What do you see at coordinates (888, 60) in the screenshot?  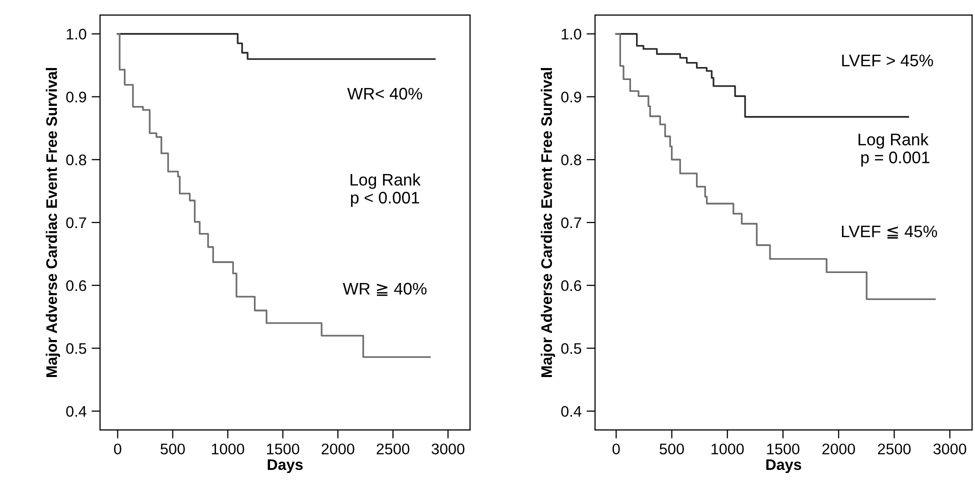 I see `annotation: LVEF > 45%` at bounding box center [888, 60].